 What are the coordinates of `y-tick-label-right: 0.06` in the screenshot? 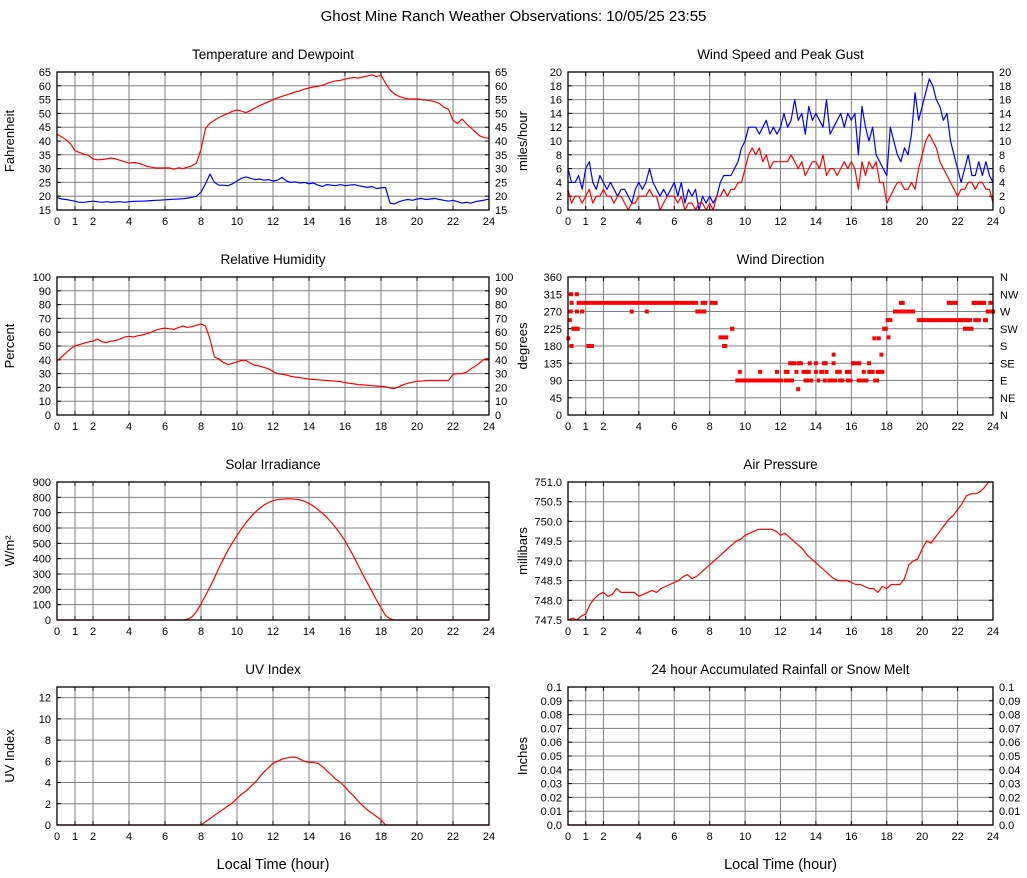 It's located at (1009, 743).